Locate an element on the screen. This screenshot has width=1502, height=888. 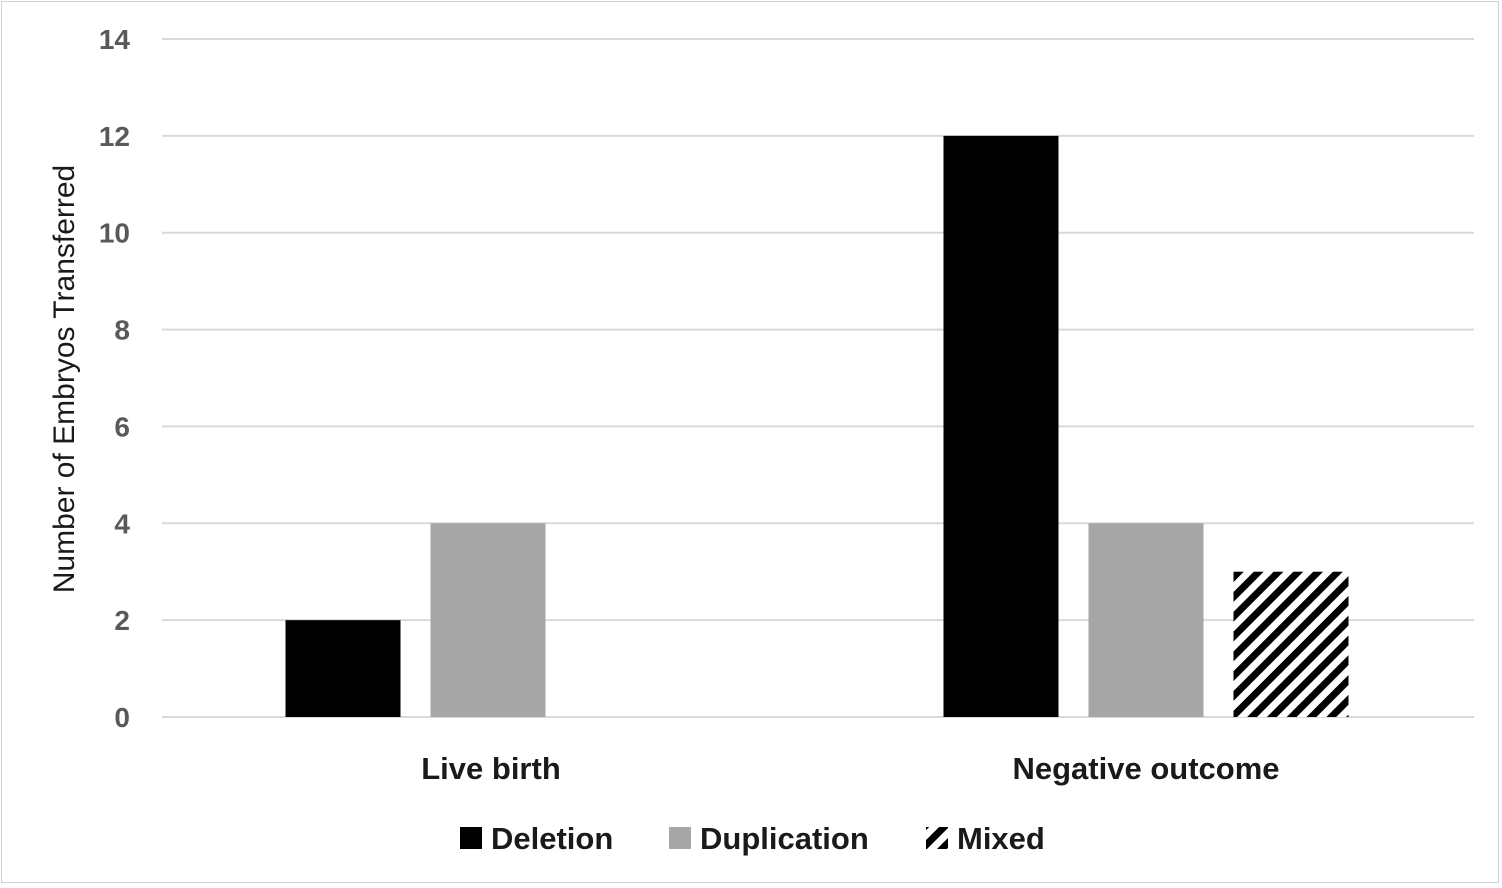
bar-duplication-live-birth is located at coordinates (488, 620).